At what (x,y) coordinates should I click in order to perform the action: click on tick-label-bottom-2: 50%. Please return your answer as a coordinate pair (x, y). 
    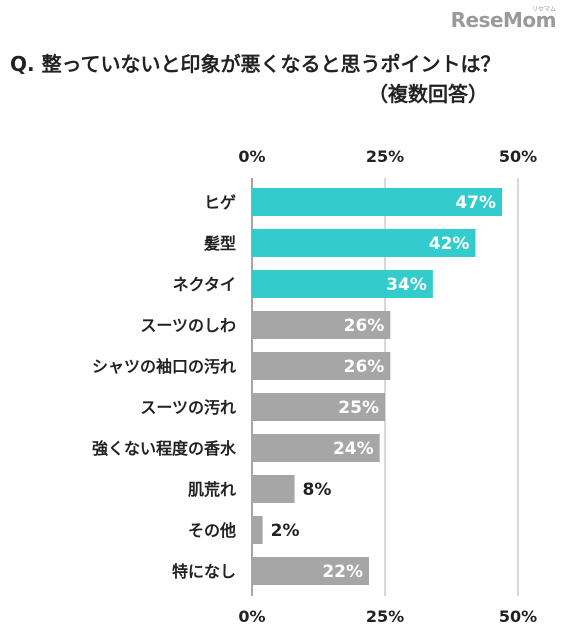
    Looking at the image, I should click on (518, 616).